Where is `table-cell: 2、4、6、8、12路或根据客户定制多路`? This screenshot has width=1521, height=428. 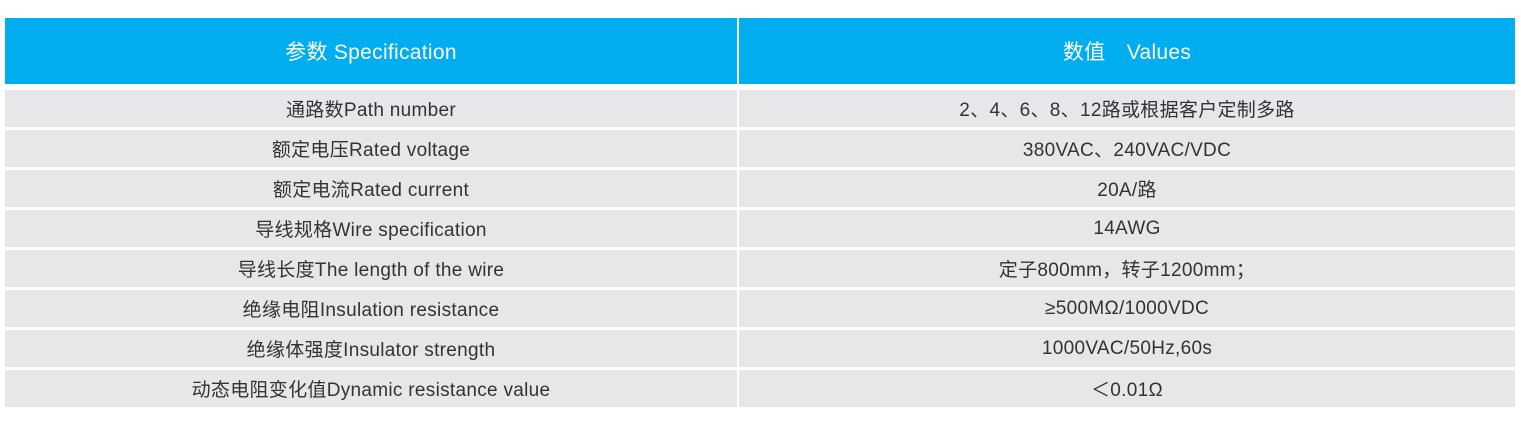 table-cell: 2、4、6、8、12路或根据客户定制多路 is located at coordinates (1126, 108).